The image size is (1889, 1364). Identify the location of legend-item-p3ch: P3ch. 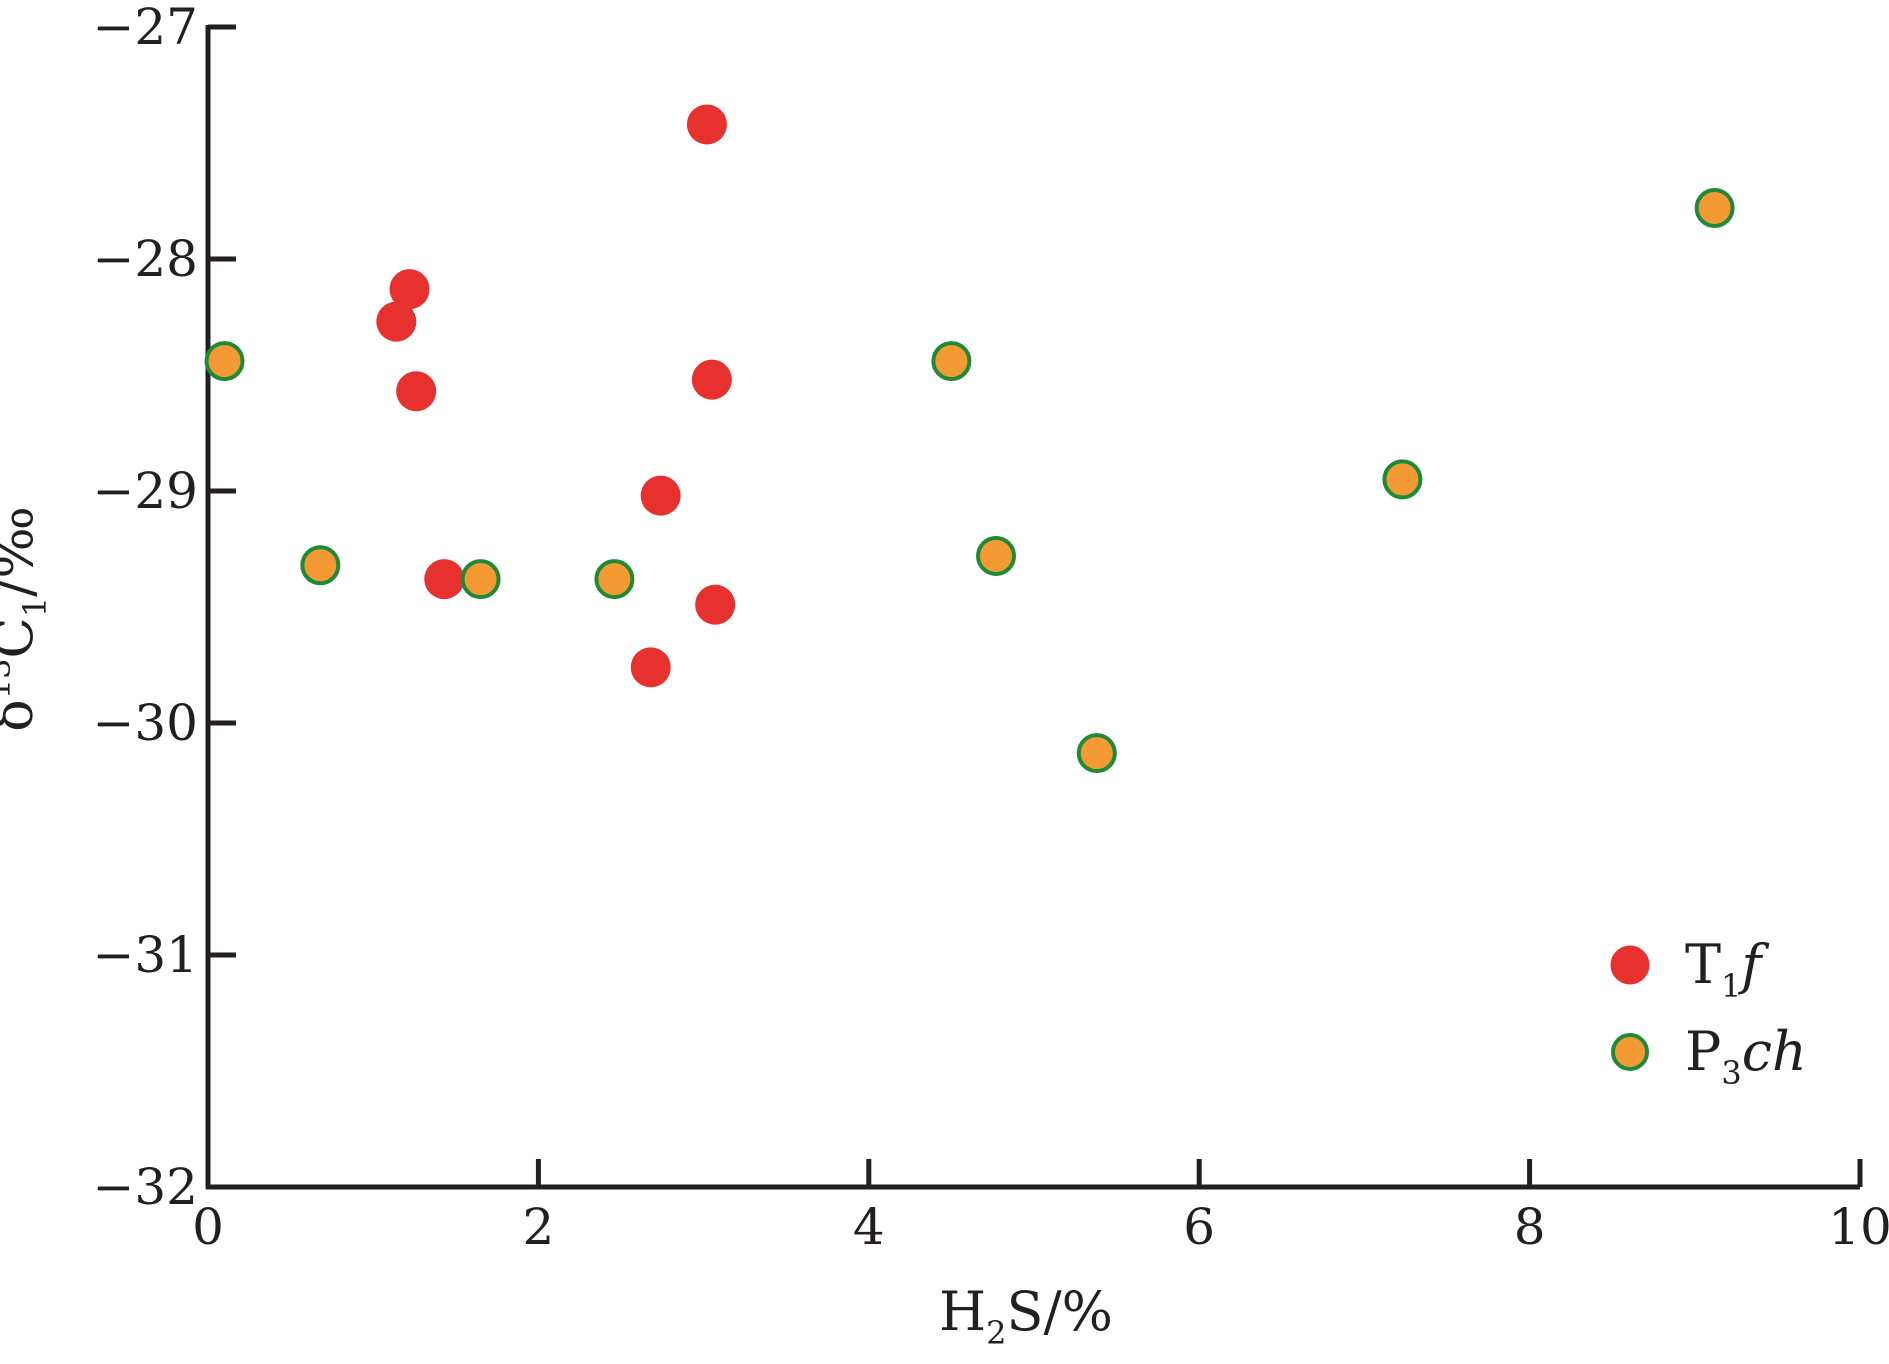
(1709, 1056).